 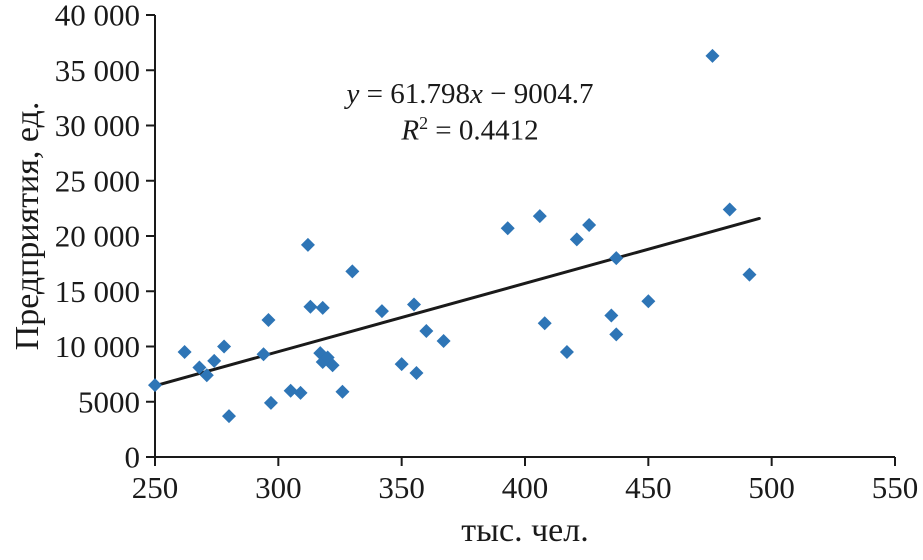 What do you see at coordinates (109, 401) in the screenshot?
I see `y-tick-label: 5000` at bounding box center [109, 401].